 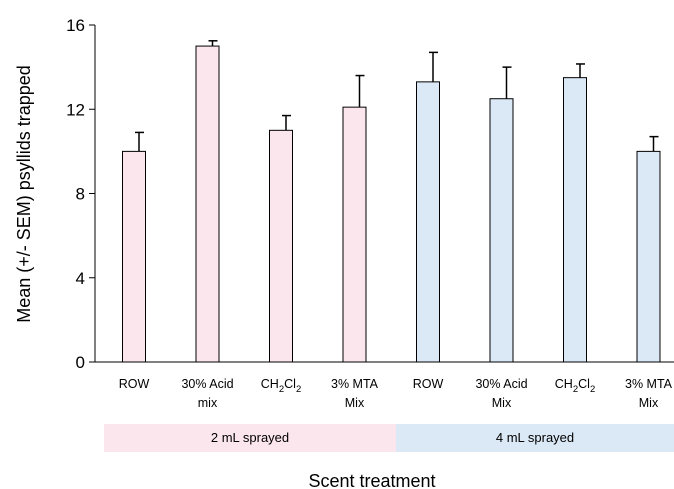 What do you see at coordinates (24, 194) in the screenshot?
I see `y-axis-title: Mean (+/- SEM) psyllids trapped` at bounding box center [24, 194].